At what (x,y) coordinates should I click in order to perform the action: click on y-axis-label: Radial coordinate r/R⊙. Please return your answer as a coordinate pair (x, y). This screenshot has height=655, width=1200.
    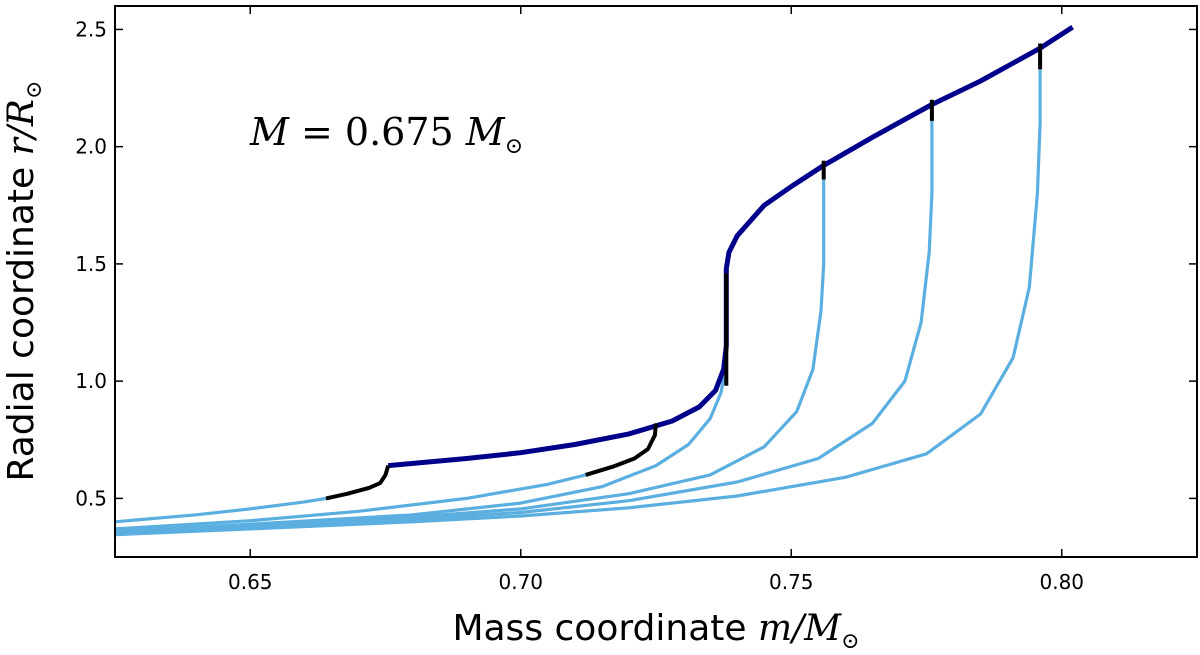
    Looking at the image, I should click on (24, 281).